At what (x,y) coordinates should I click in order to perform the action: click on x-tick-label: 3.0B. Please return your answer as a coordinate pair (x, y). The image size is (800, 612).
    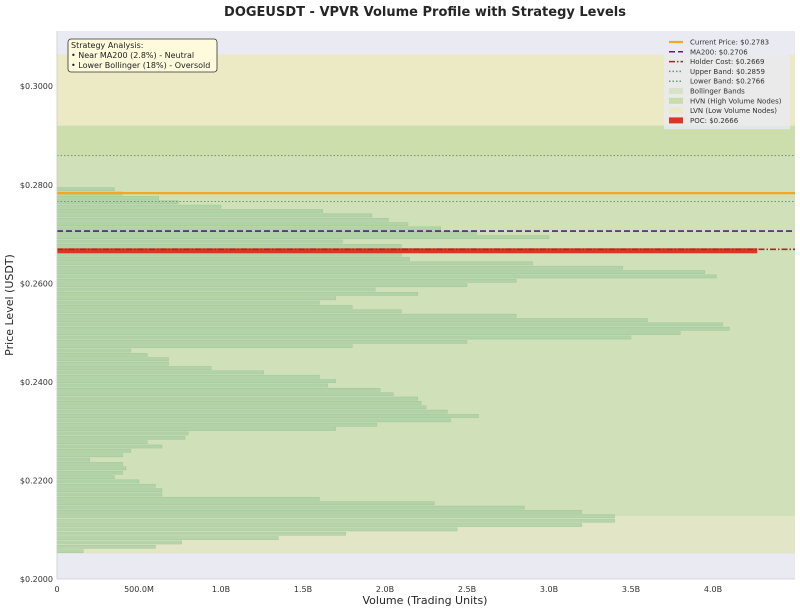
    Looking at the image, I should click on (549, 589).